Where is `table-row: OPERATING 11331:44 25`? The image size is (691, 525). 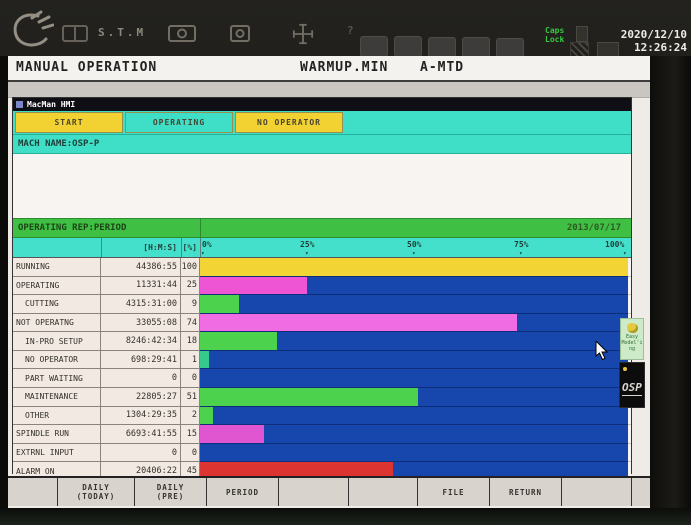 table-row: OPERATING 11331:44 25 is located at coordinates (322, 286).